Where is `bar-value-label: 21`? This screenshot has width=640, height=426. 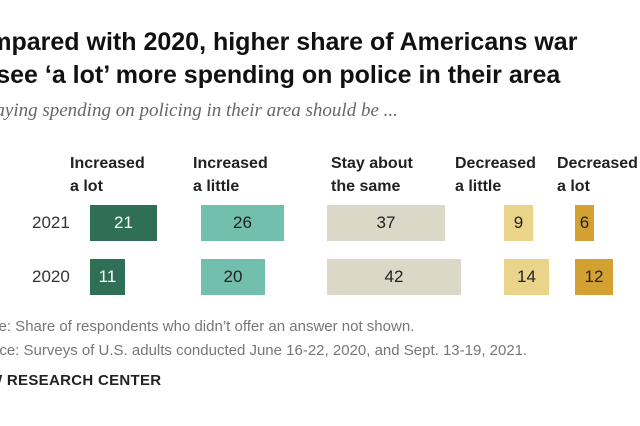
bar-value-label: 21 is located at coordinates (123, 222).